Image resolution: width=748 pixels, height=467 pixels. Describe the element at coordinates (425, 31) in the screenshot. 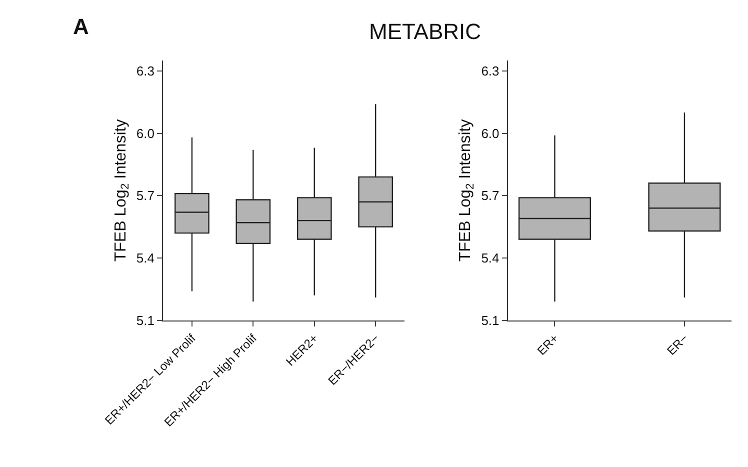

I see `chart-title: METABRIC` at that location.